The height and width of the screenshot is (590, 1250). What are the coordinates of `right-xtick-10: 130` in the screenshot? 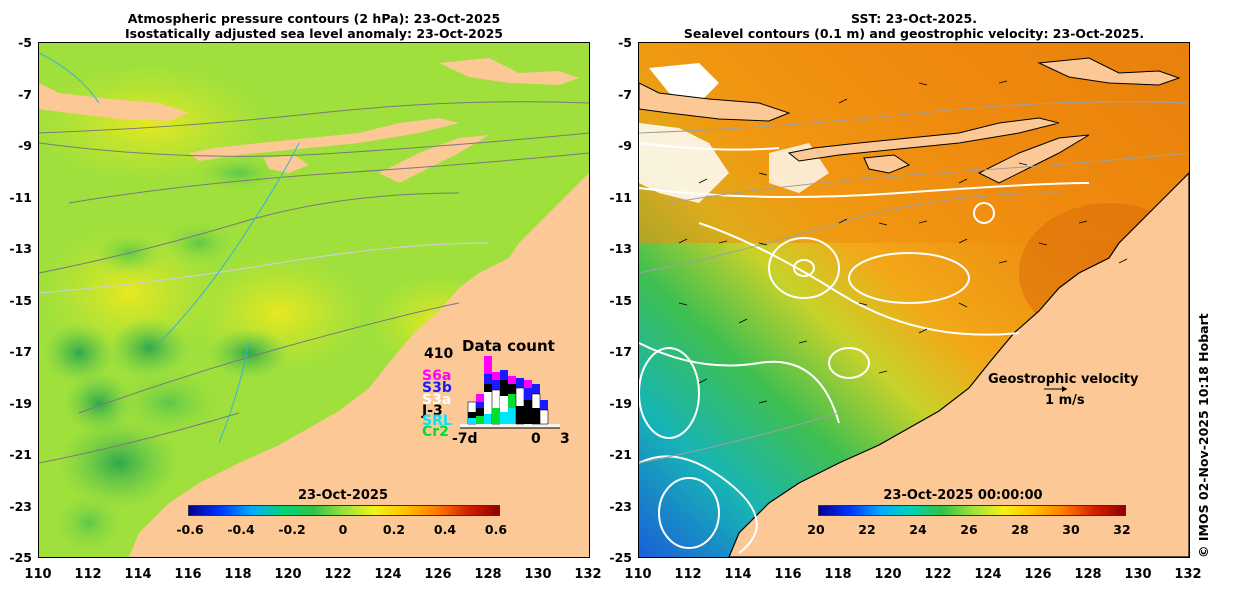 It's located at (1138, 574).